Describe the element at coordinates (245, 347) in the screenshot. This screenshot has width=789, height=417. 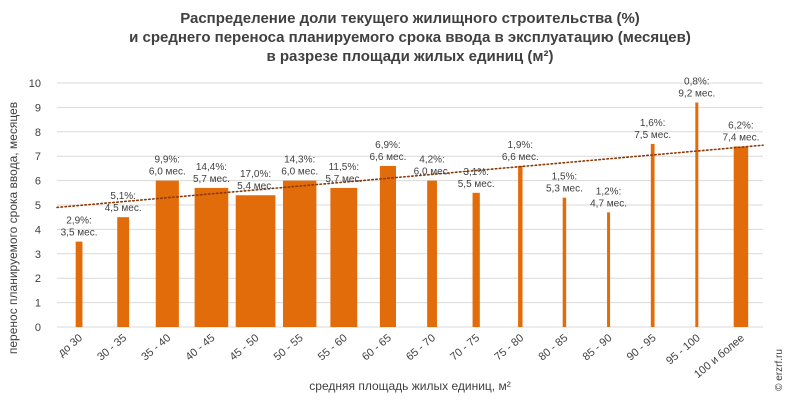
I see `x-tick-label: 45 - 50` at that location.